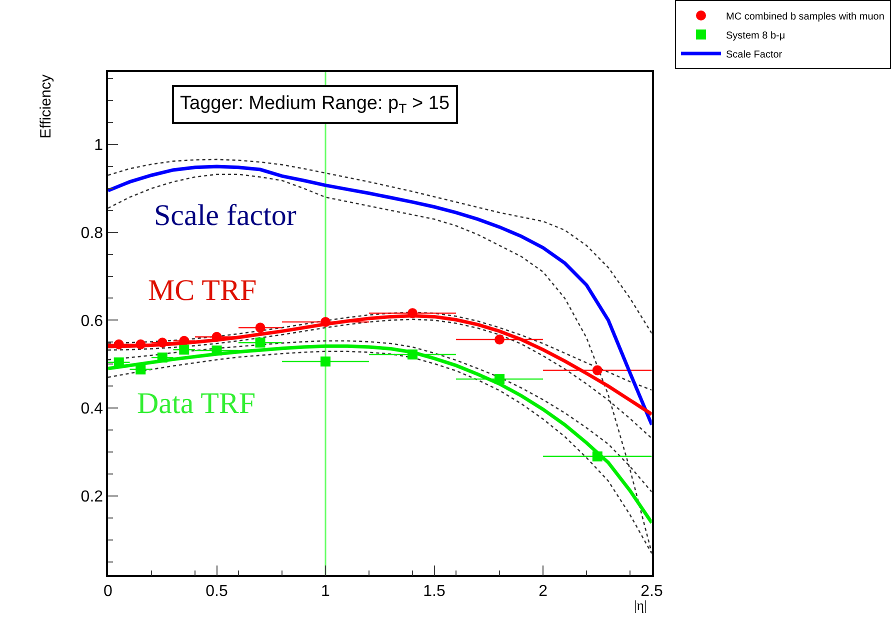 The image size is (891, 620). Describe the element at coordinates (217, 591) in the screenshot. I see `x-tick-label: 0.5` at that location.